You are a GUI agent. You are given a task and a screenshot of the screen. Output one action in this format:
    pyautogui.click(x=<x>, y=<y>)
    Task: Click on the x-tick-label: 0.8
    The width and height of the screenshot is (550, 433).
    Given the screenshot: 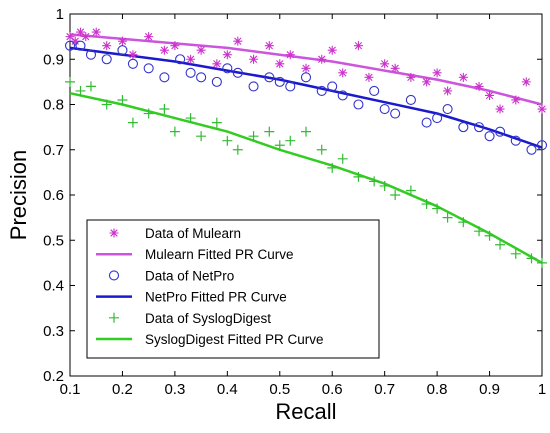 What is the action you would take?
    pyautogui.click(x=437, y=389)
    